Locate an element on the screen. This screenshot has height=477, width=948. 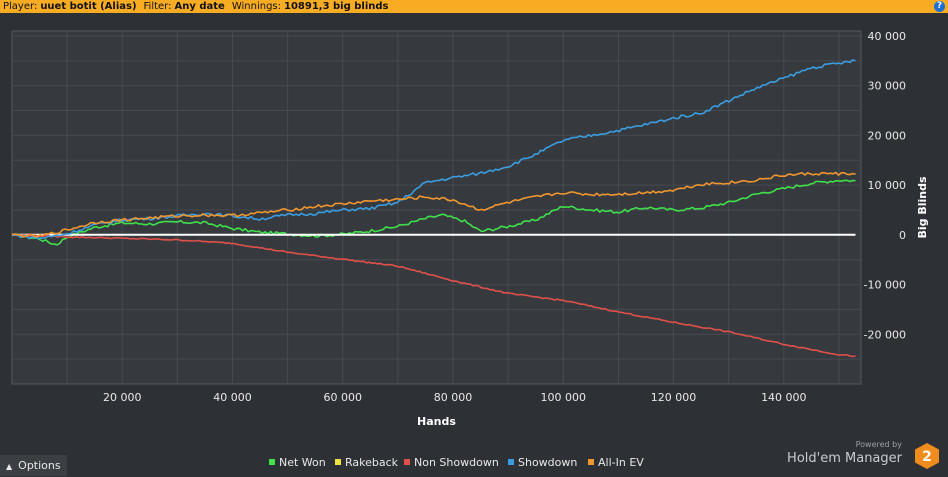
options-label: Options is located at coordinates (39, 465).